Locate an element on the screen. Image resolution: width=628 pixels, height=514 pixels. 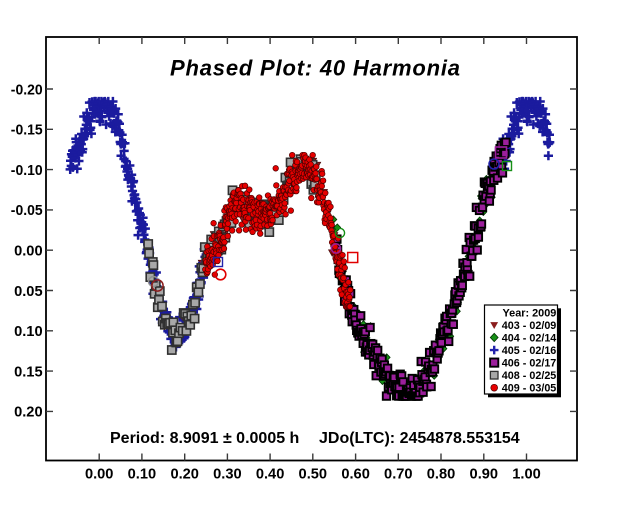
svg-text: 403 - 02/09 is located at coordinates (529, 326).